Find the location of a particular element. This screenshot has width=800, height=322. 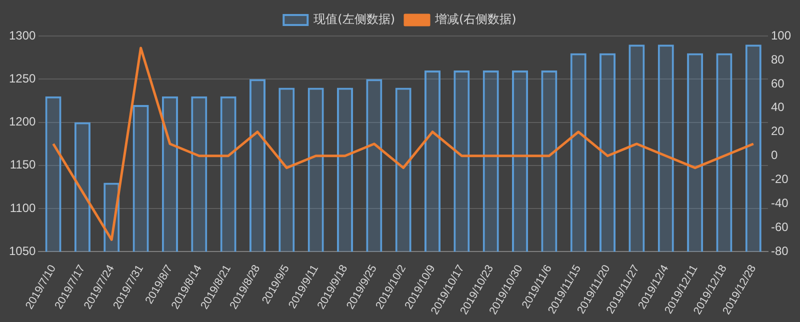

y2-tick-label: 80 is located at coordinates (777, 59).